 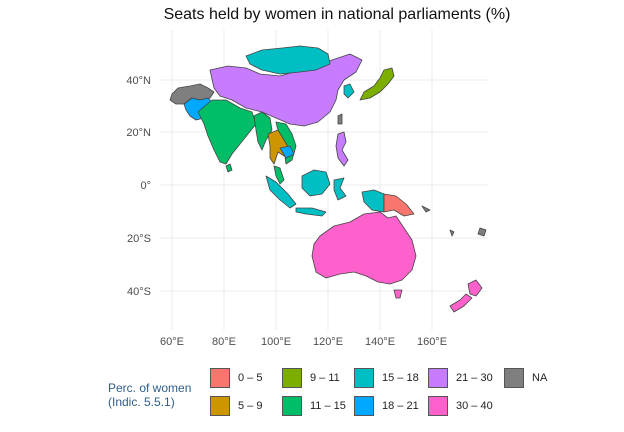 What do you see at coordinates (400, 406) in the screenshot?
I see `legend-label: 18 – 21` at bounding box center [400, 406].